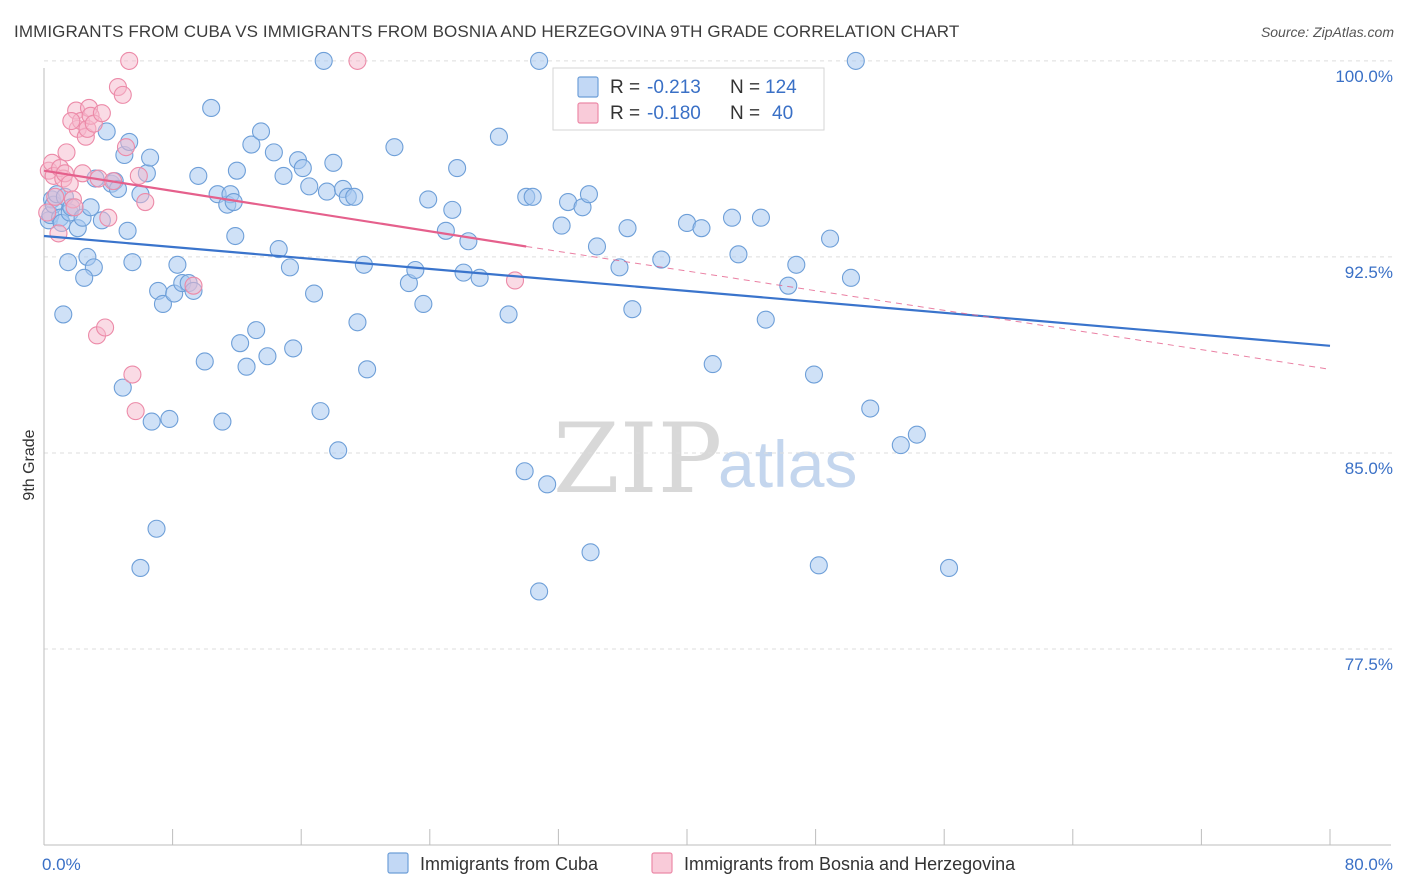 The width and height of the screenshot is (1406, 892). What do you see at coordinates (787, 464) in the screenshot?
I see `watermark-atlas: atlas` at bounding box center [787, 464].